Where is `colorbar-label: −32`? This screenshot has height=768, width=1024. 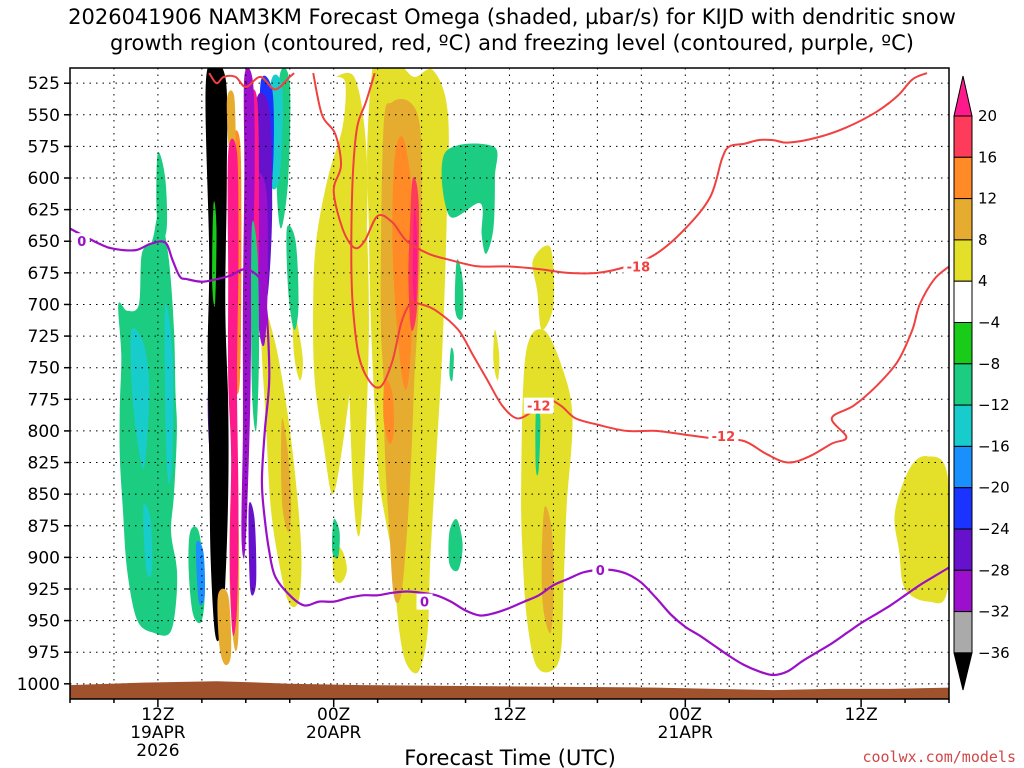
colorbar-label: −32 is located at coordinates (994, 612).